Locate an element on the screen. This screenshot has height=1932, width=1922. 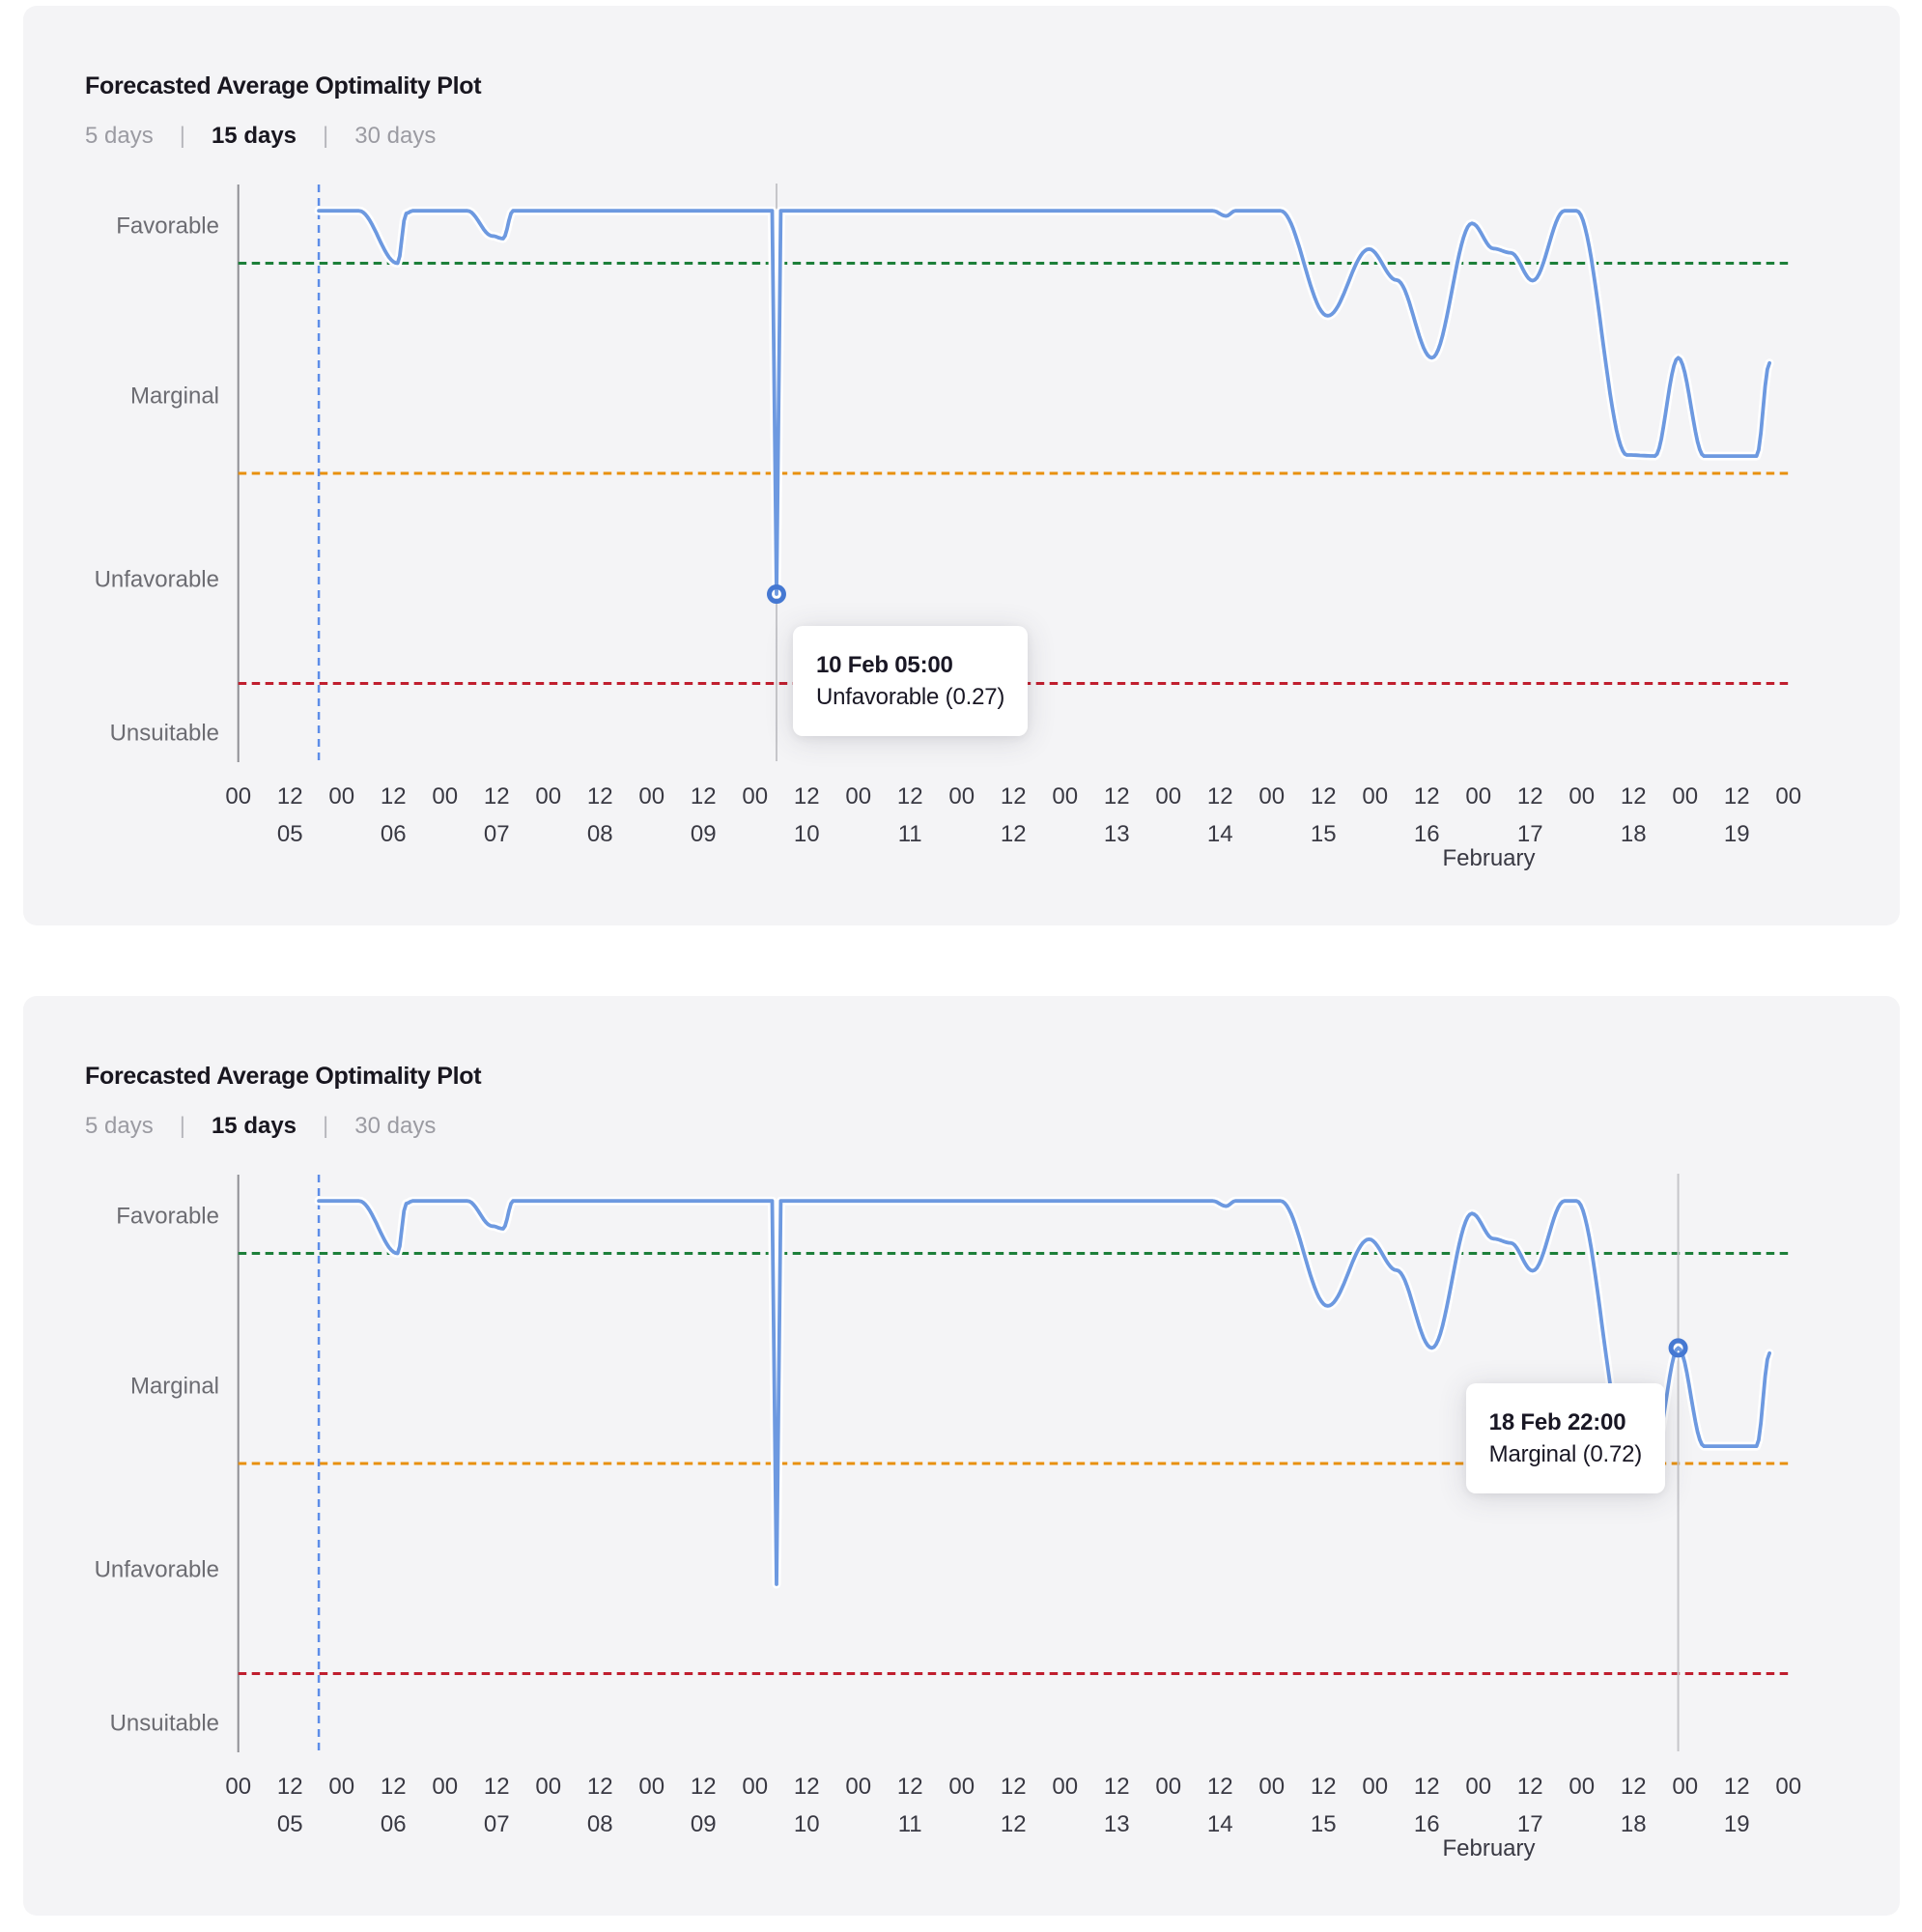
x-axis-day-label: 12 is located at coordinates (1014, 834).